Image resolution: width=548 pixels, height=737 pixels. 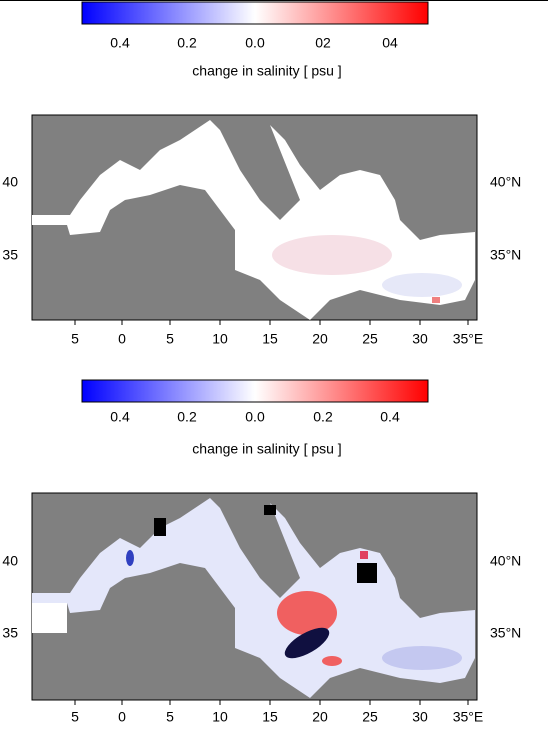 What do you see at coordinates (49, 618) in the screenshot?
I see `sea` at bounding box center [49, 618].